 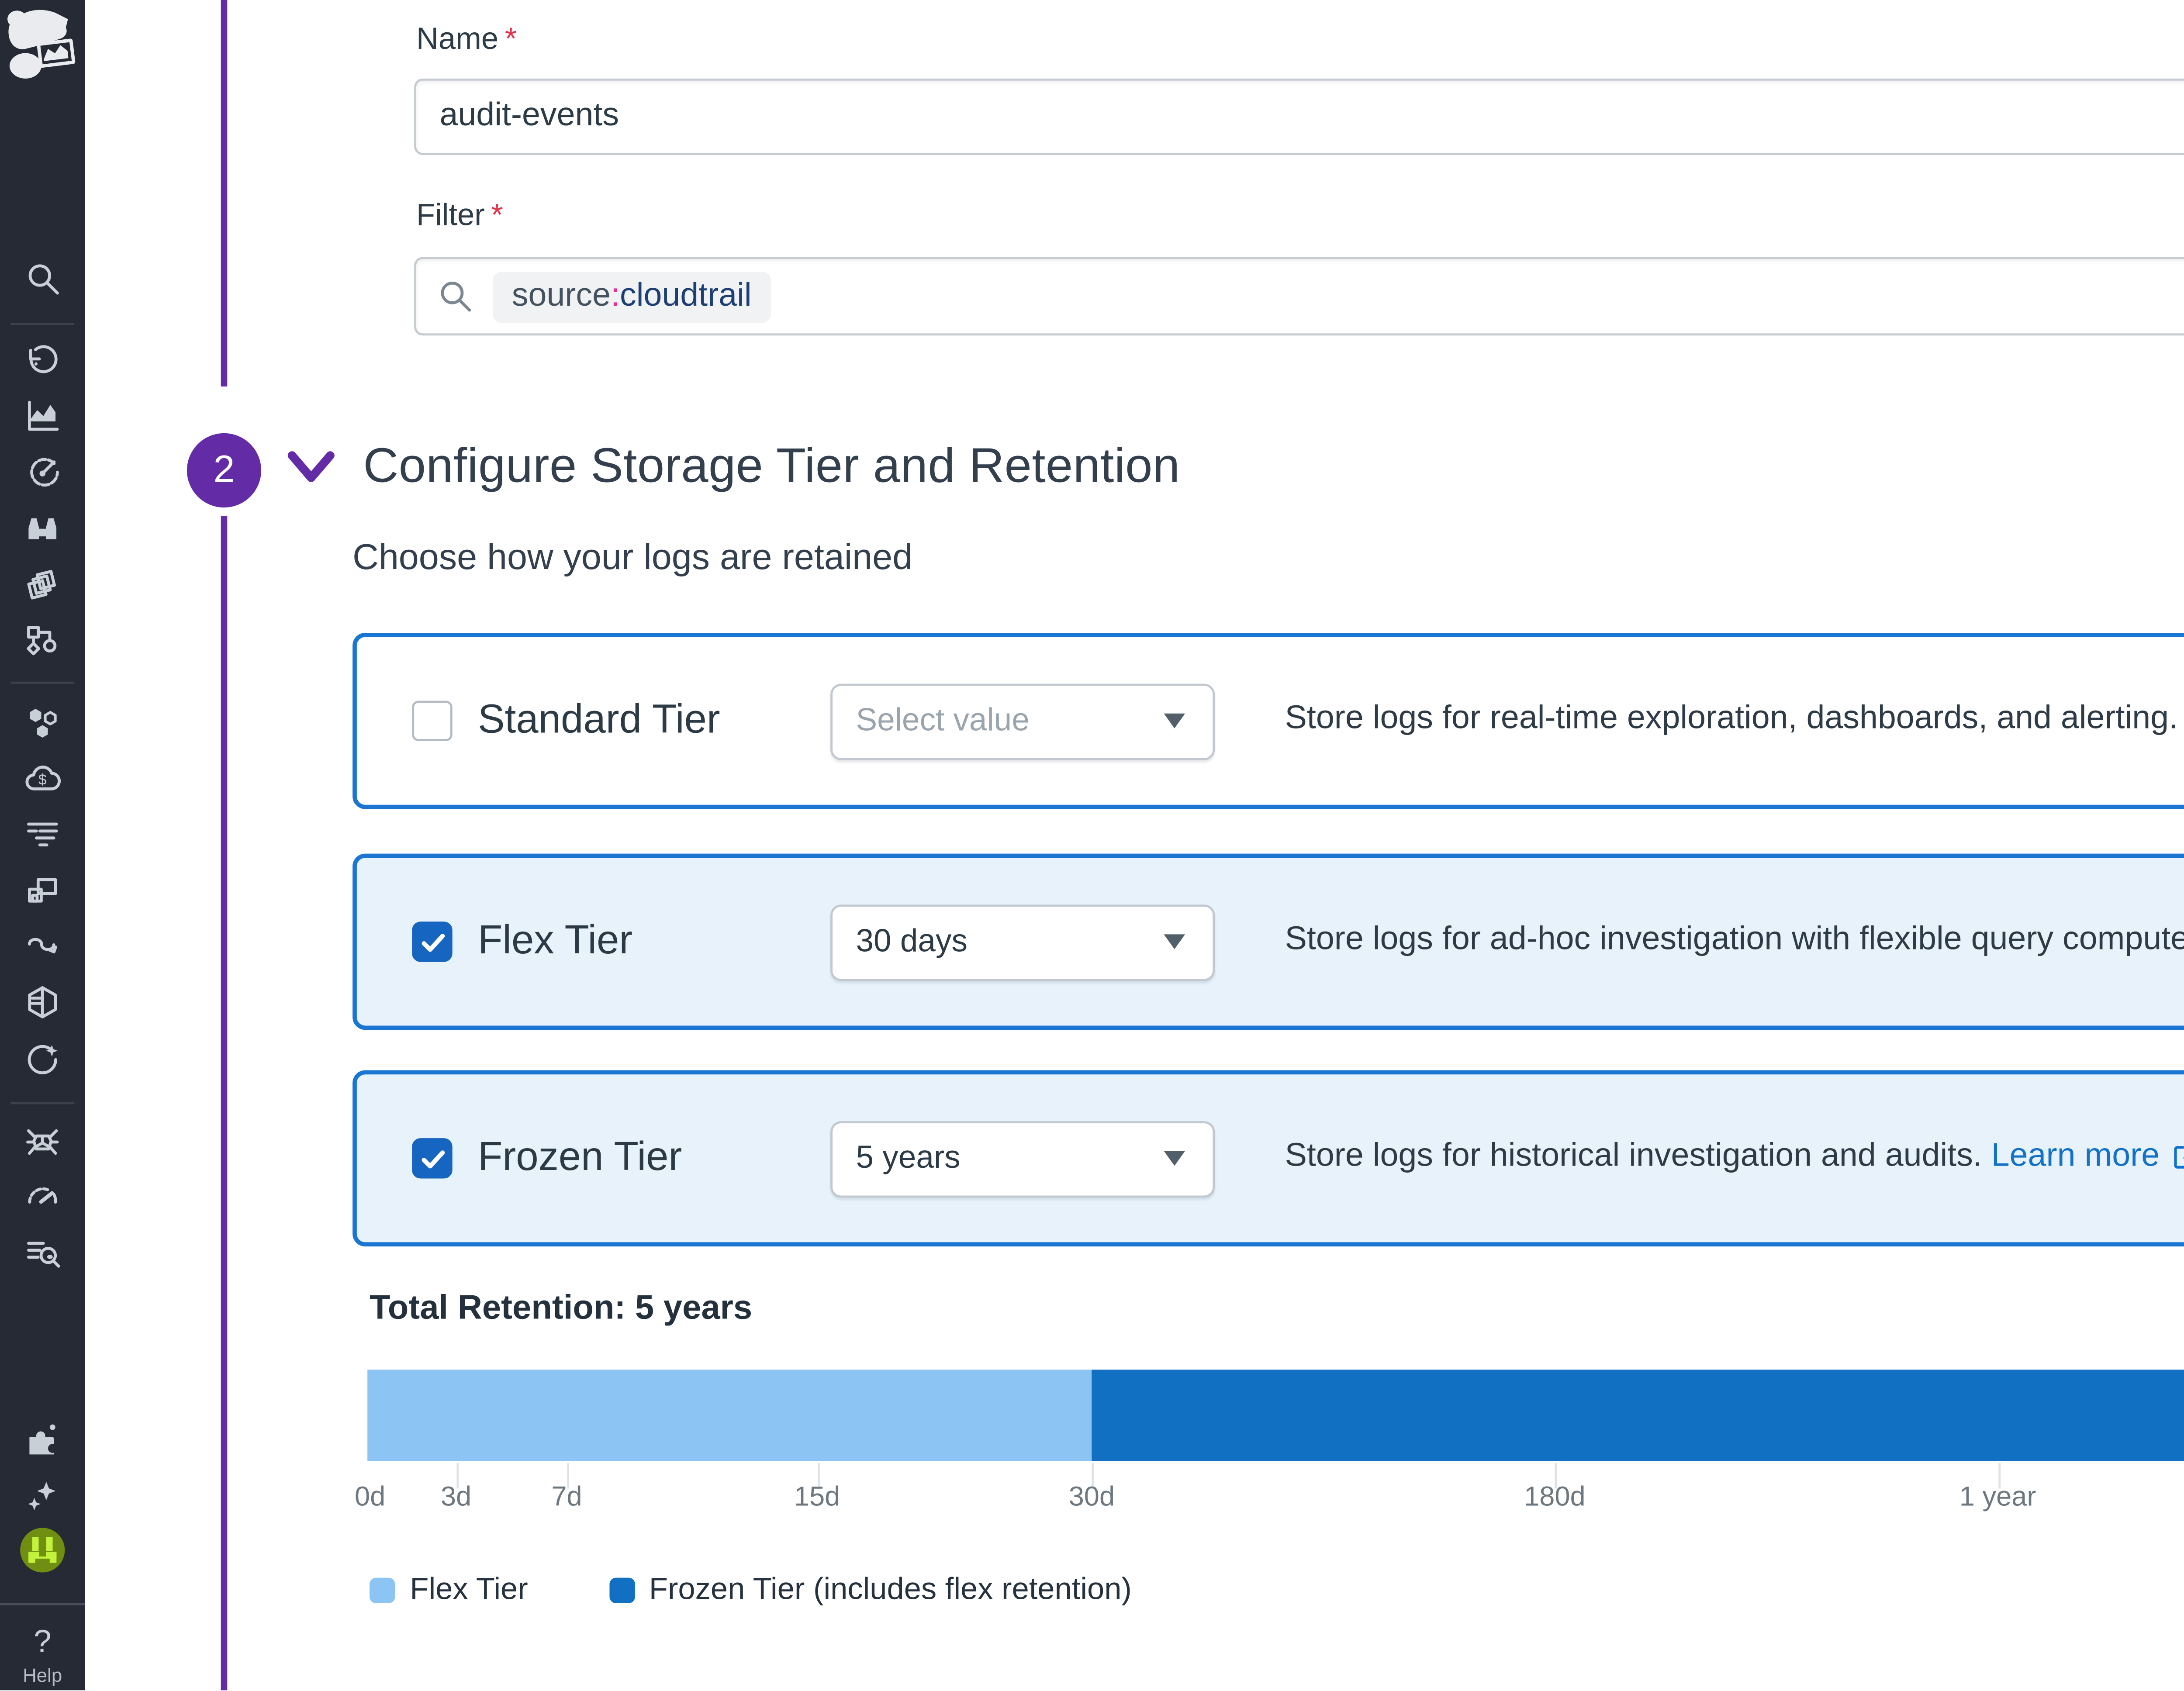 I want to click on external-link-icon, so click(x=2179, y=1158).